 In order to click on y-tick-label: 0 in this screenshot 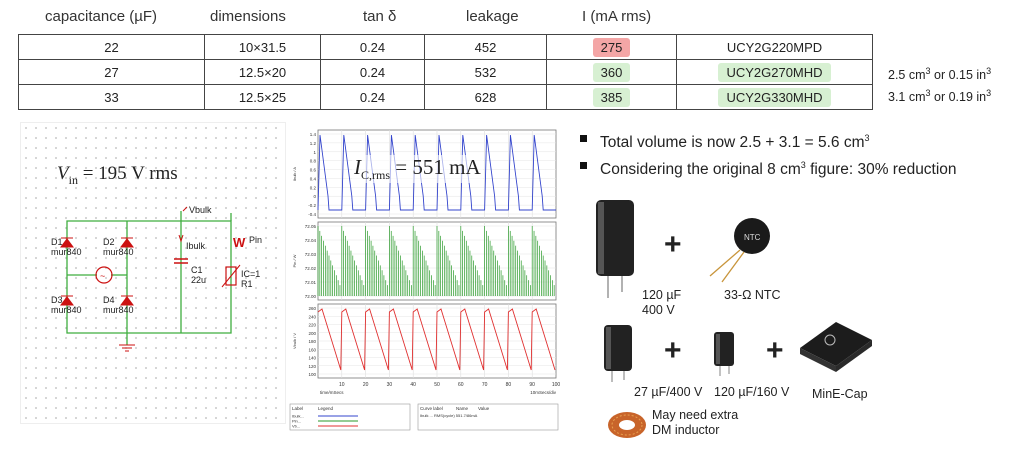, I will do `click(314, 196)`.